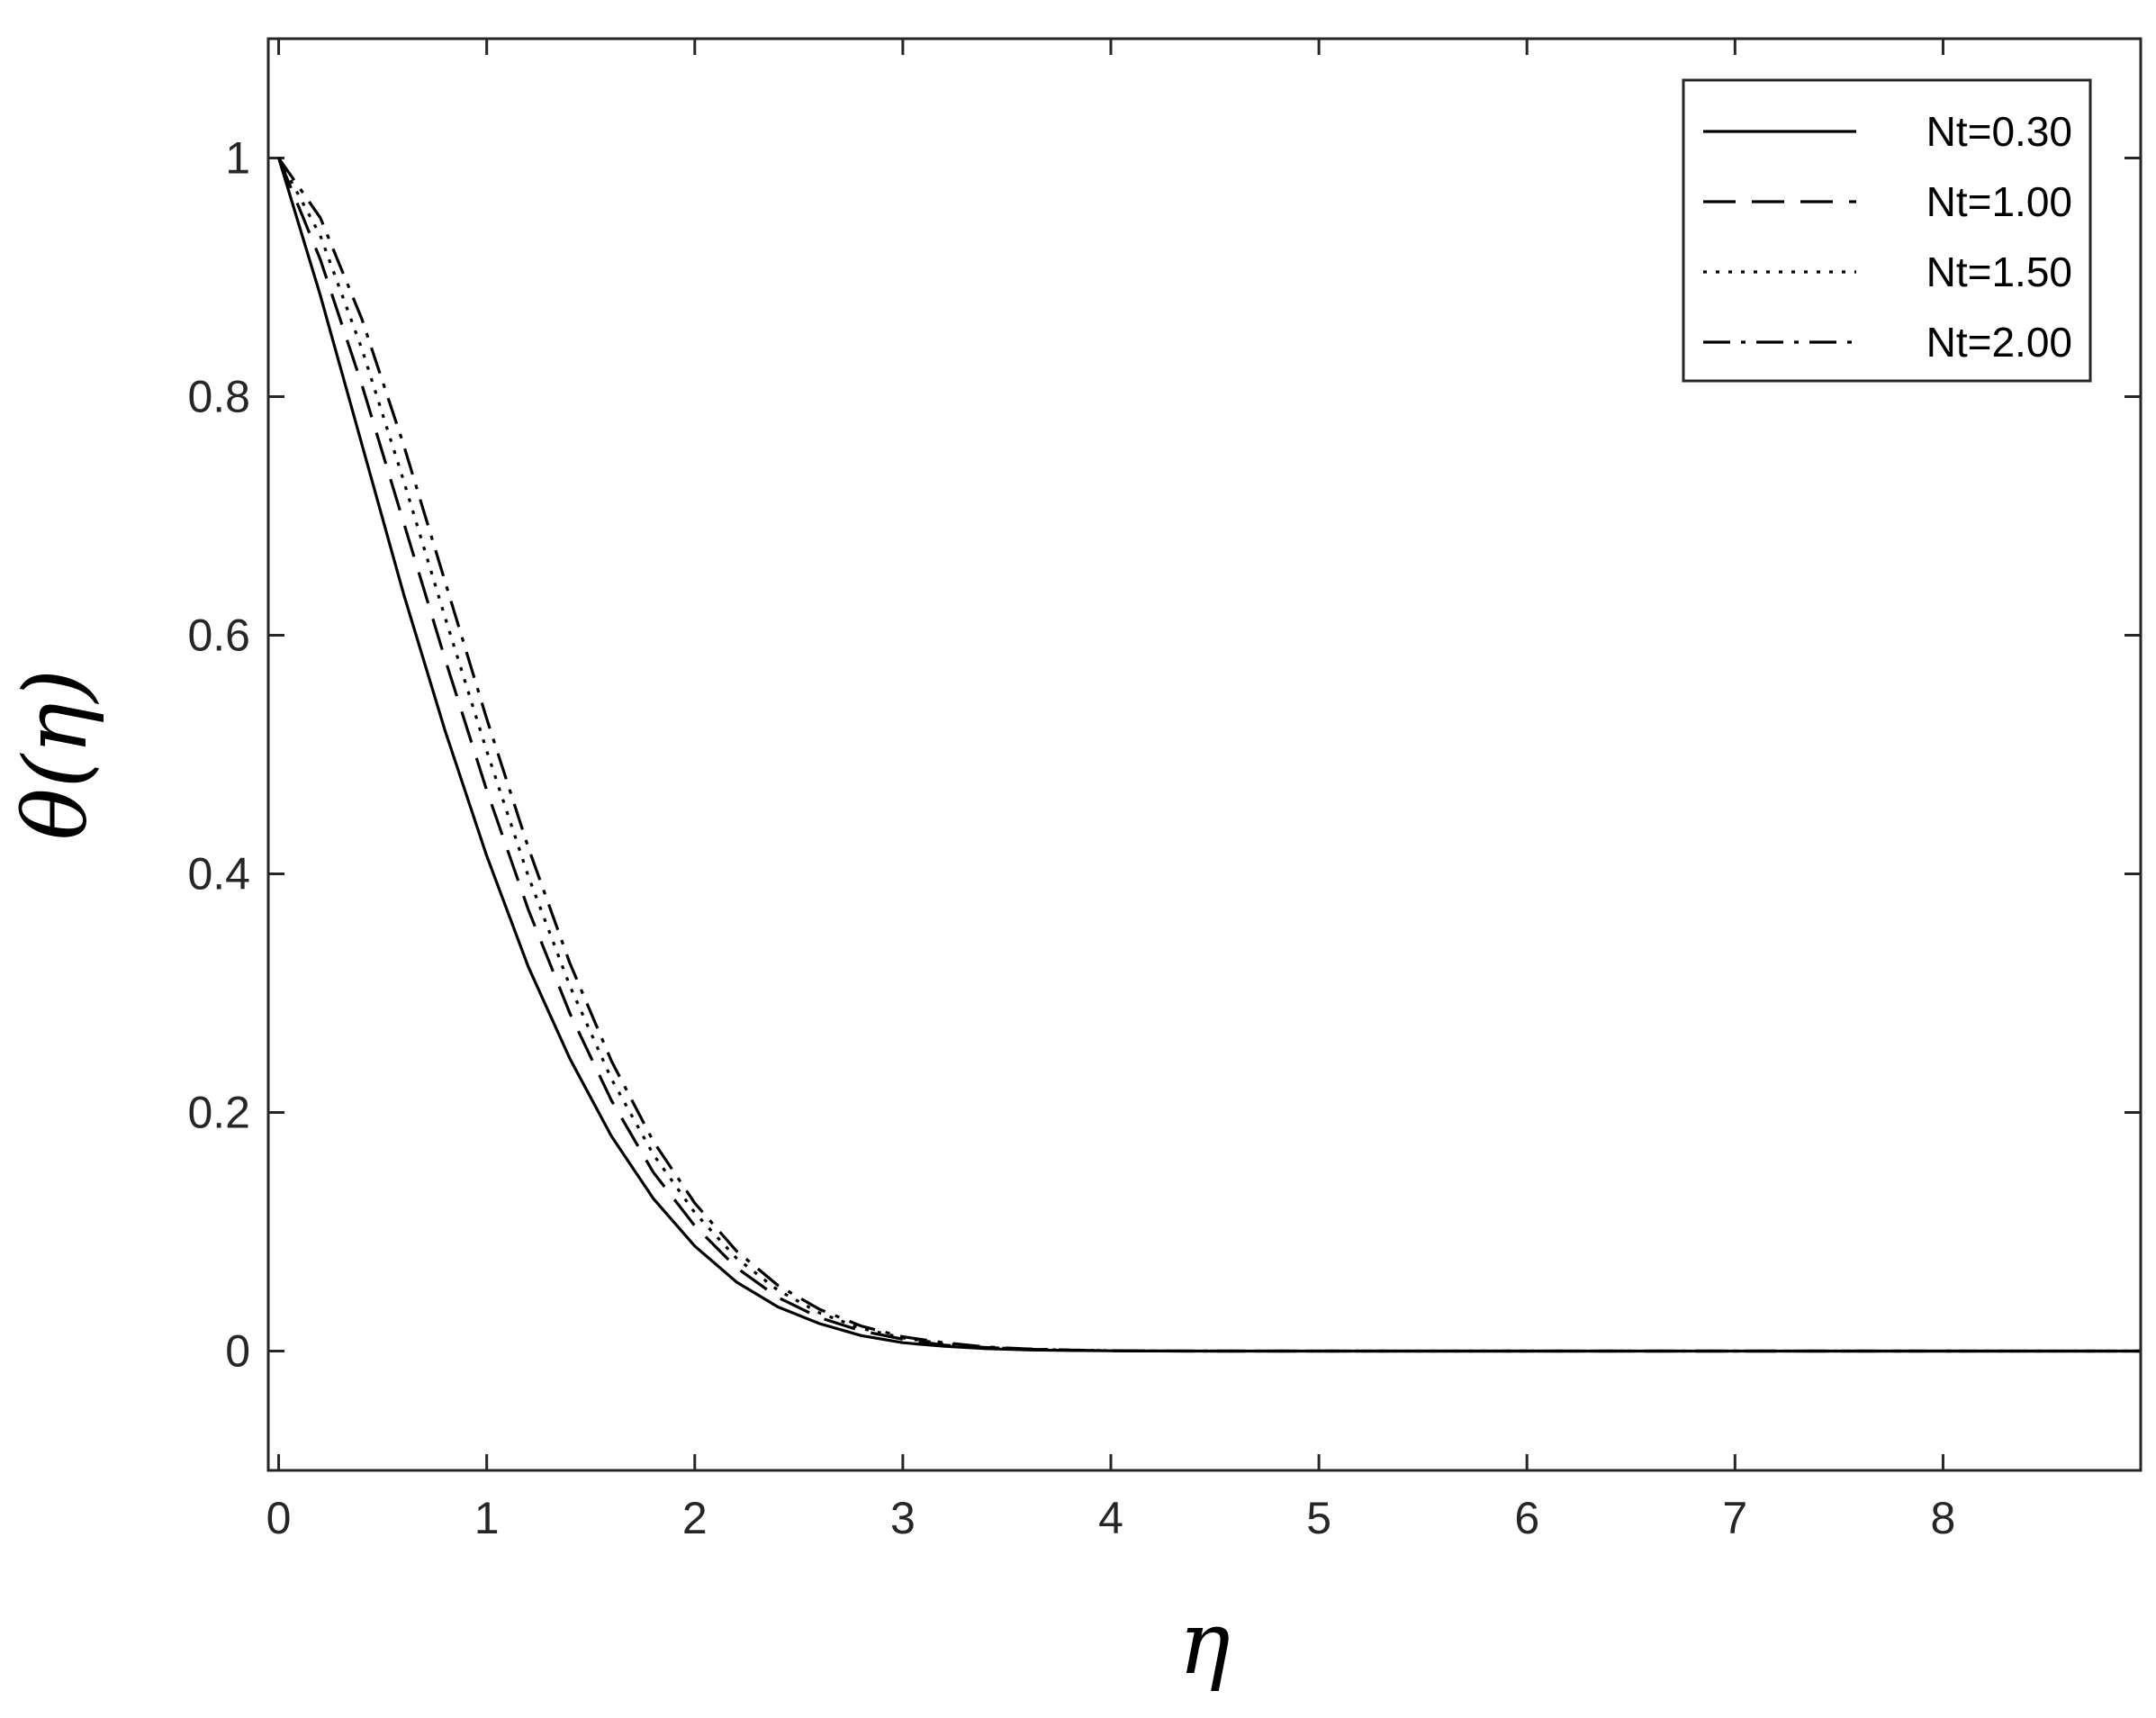 This screenshot has width=2156, height=1718. I want to click on x-tick-label: 4, so click(1110, 1518).